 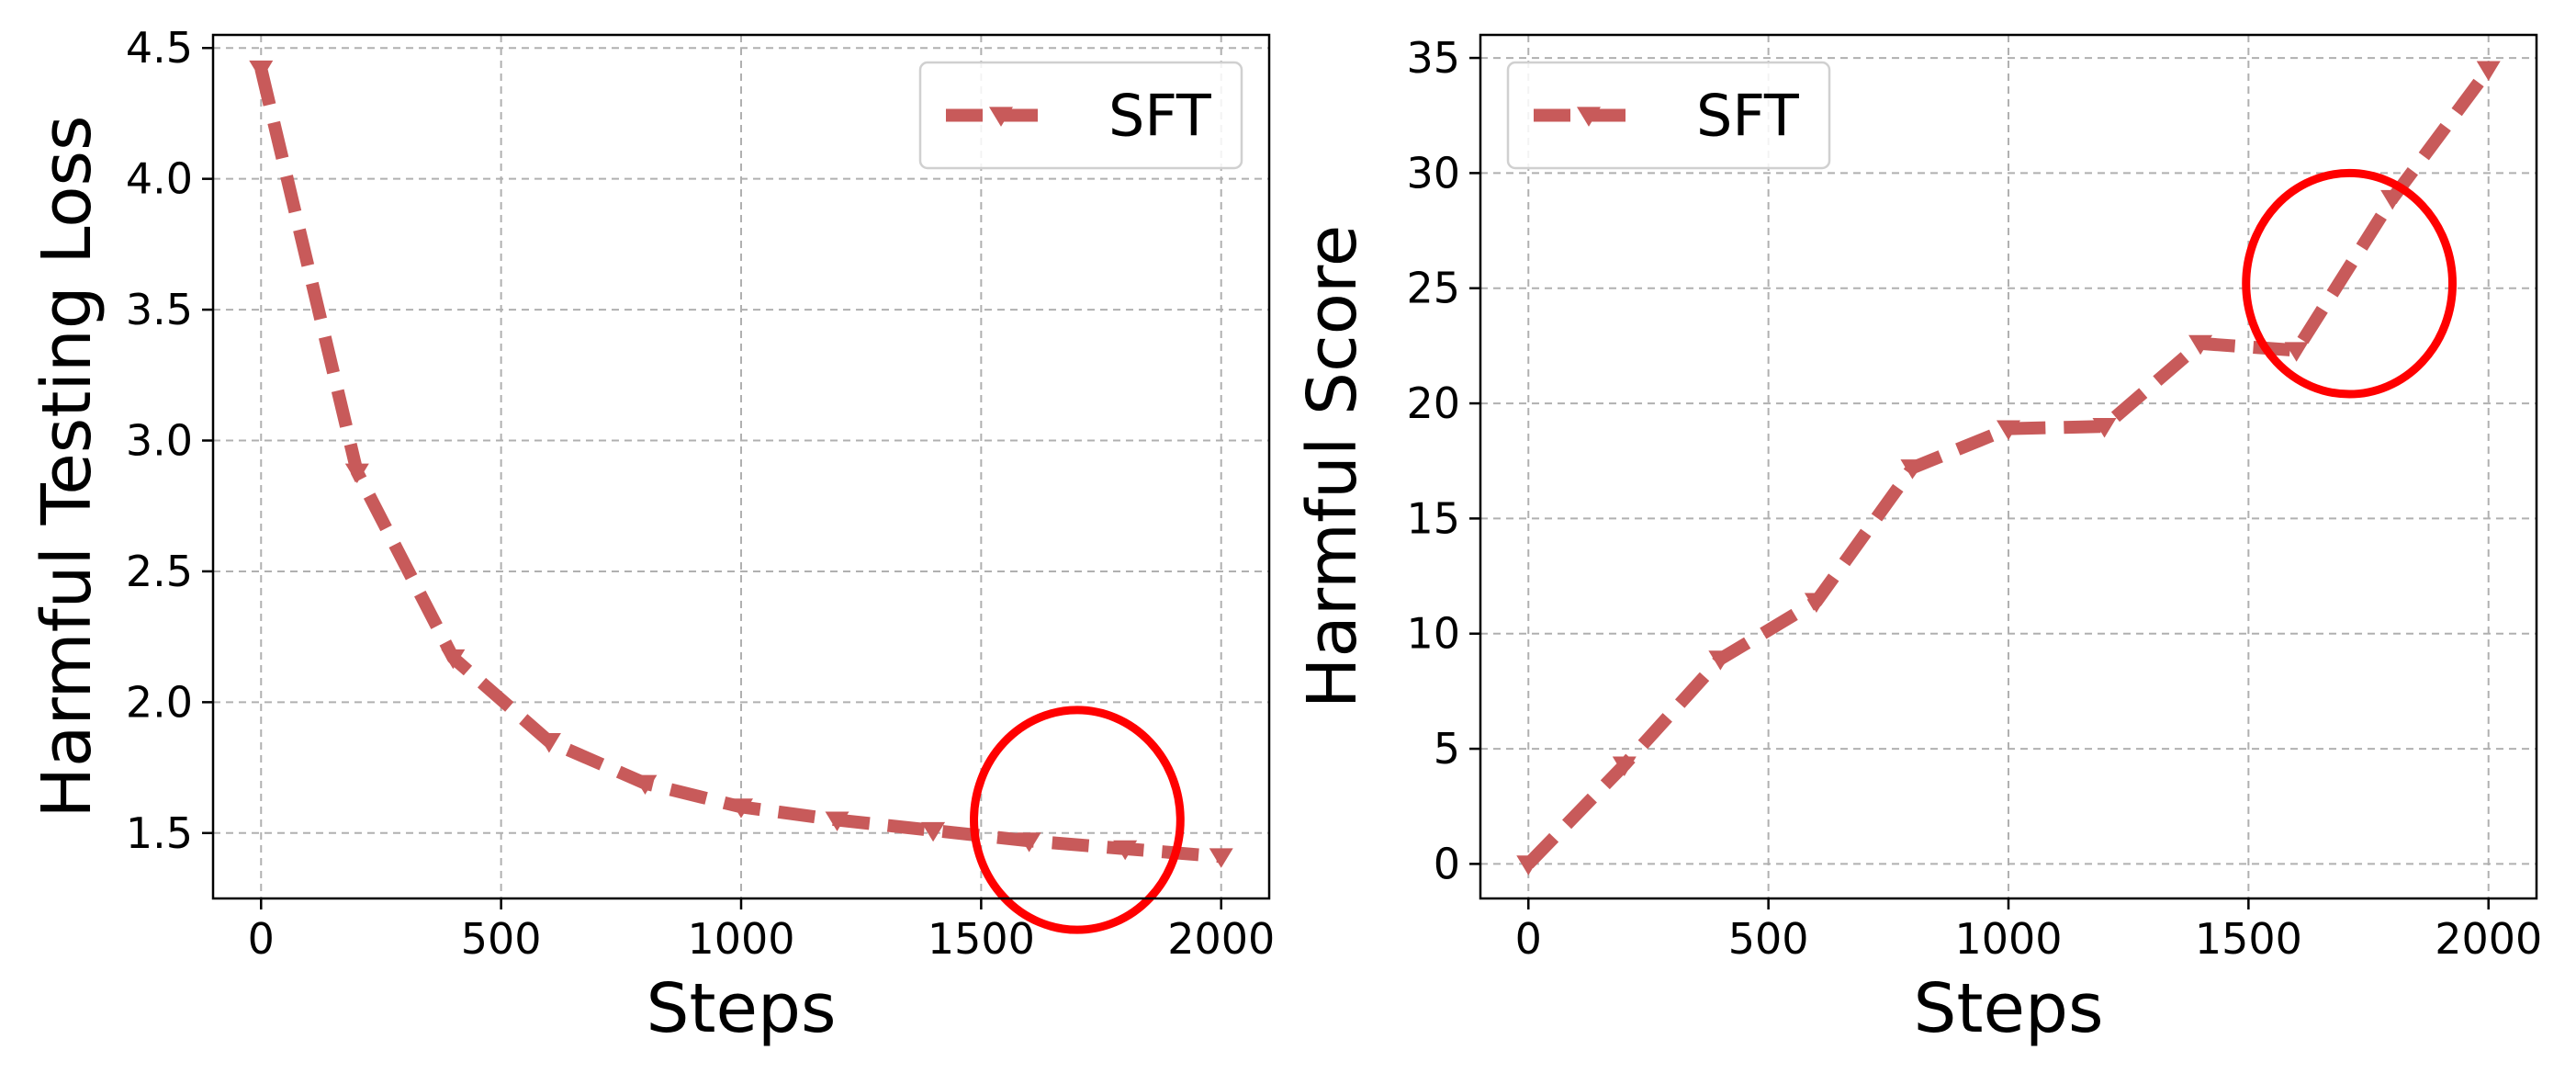 I want to click on left-y-tick-label: 2.5, so click(x=159, y=571).